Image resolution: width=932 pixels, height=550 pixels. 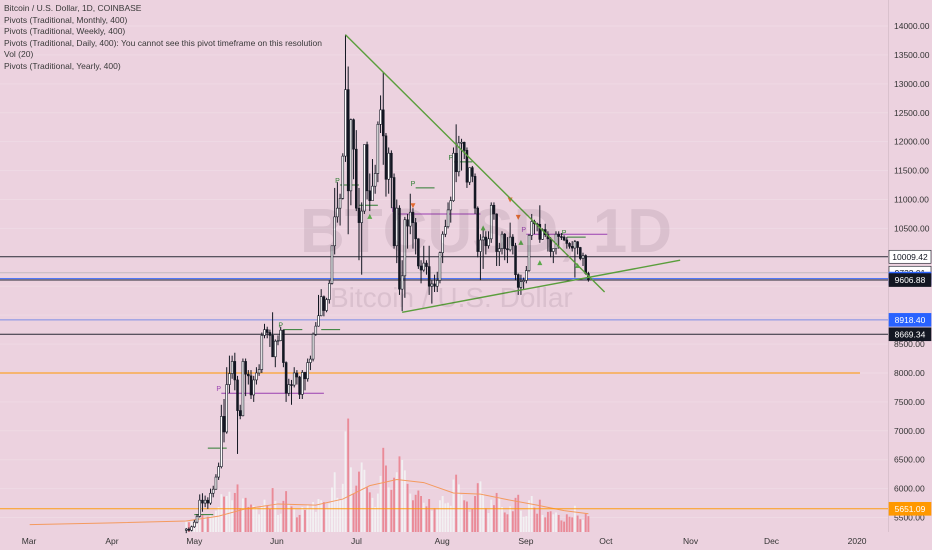 I want to click on y-tick-label: 6000.00, so click(x=909, y=489).